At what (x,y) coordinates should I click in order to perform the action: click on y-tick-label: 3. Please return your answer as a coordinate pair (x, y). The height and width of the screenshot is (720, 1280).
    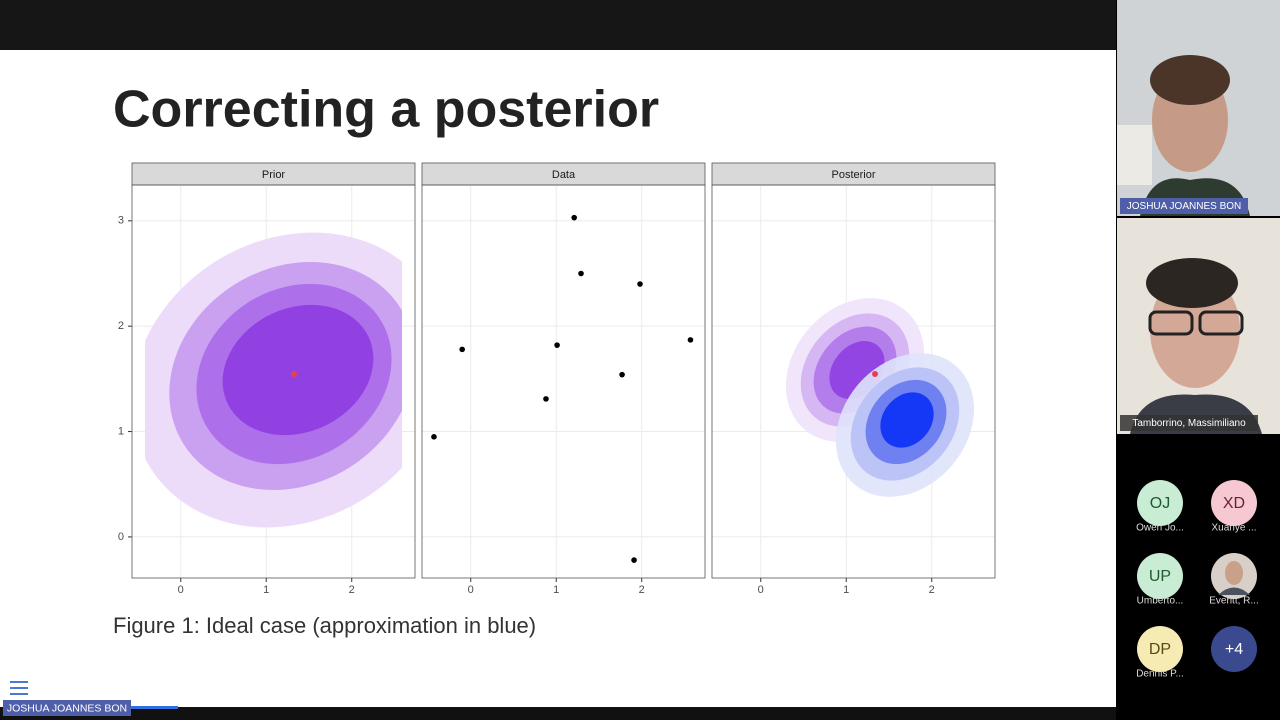
    Looking at the image, I should click on (121, 221).